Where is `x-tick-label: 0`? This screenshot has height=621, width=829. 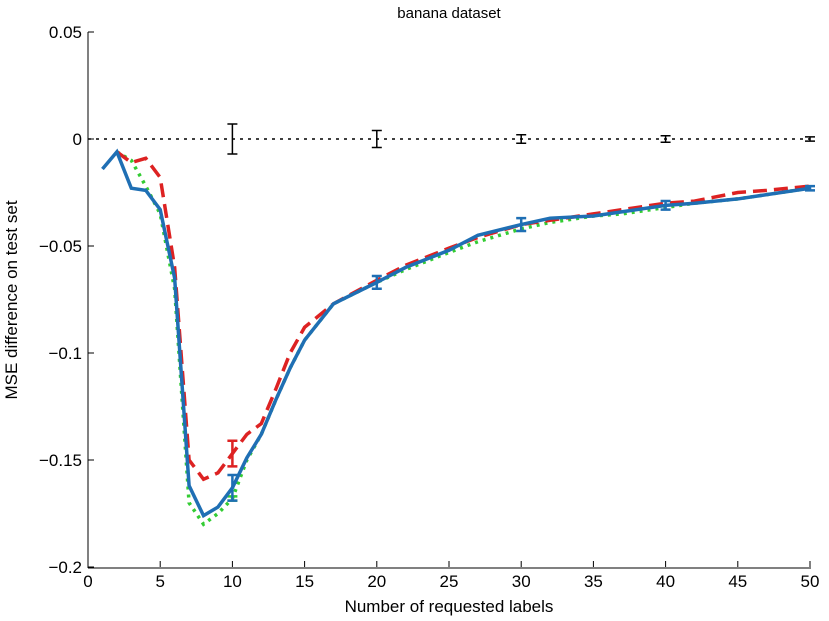
x-tick-label: 0 is located at coordinates (87, 581).